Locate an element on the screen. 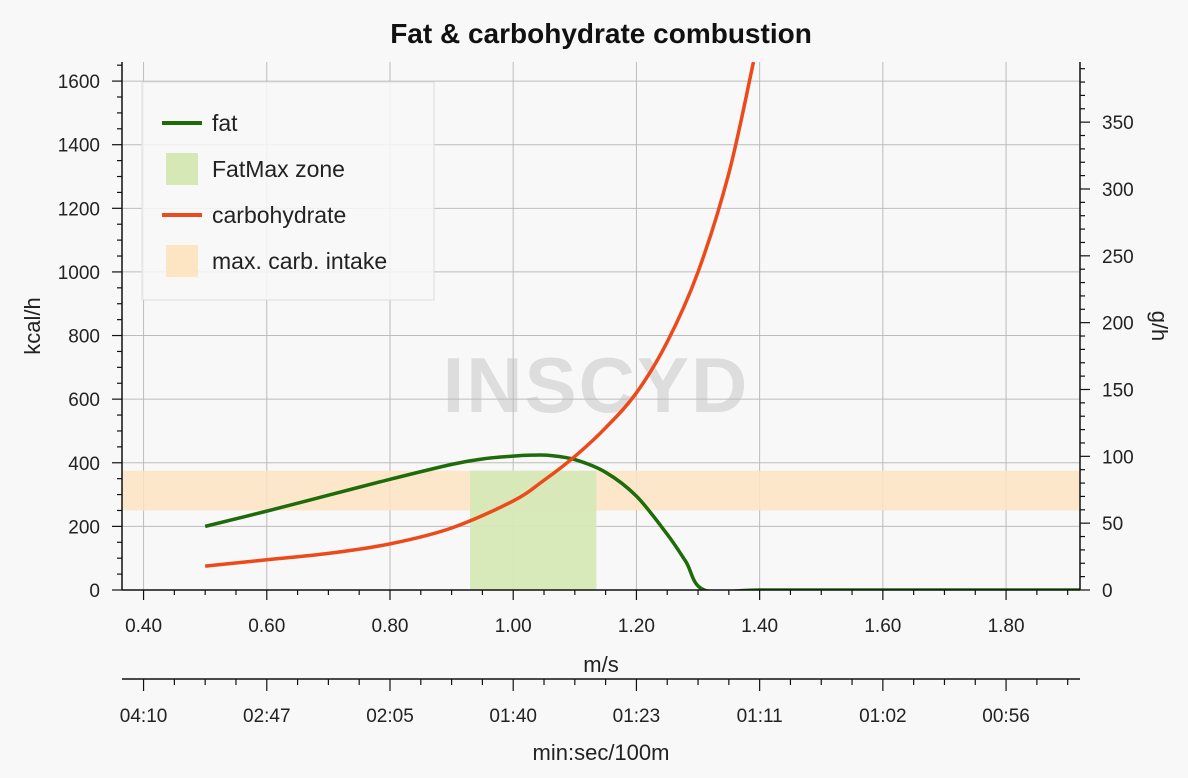  y2-tick-label: 100 is located at coordinates (1118, 457).